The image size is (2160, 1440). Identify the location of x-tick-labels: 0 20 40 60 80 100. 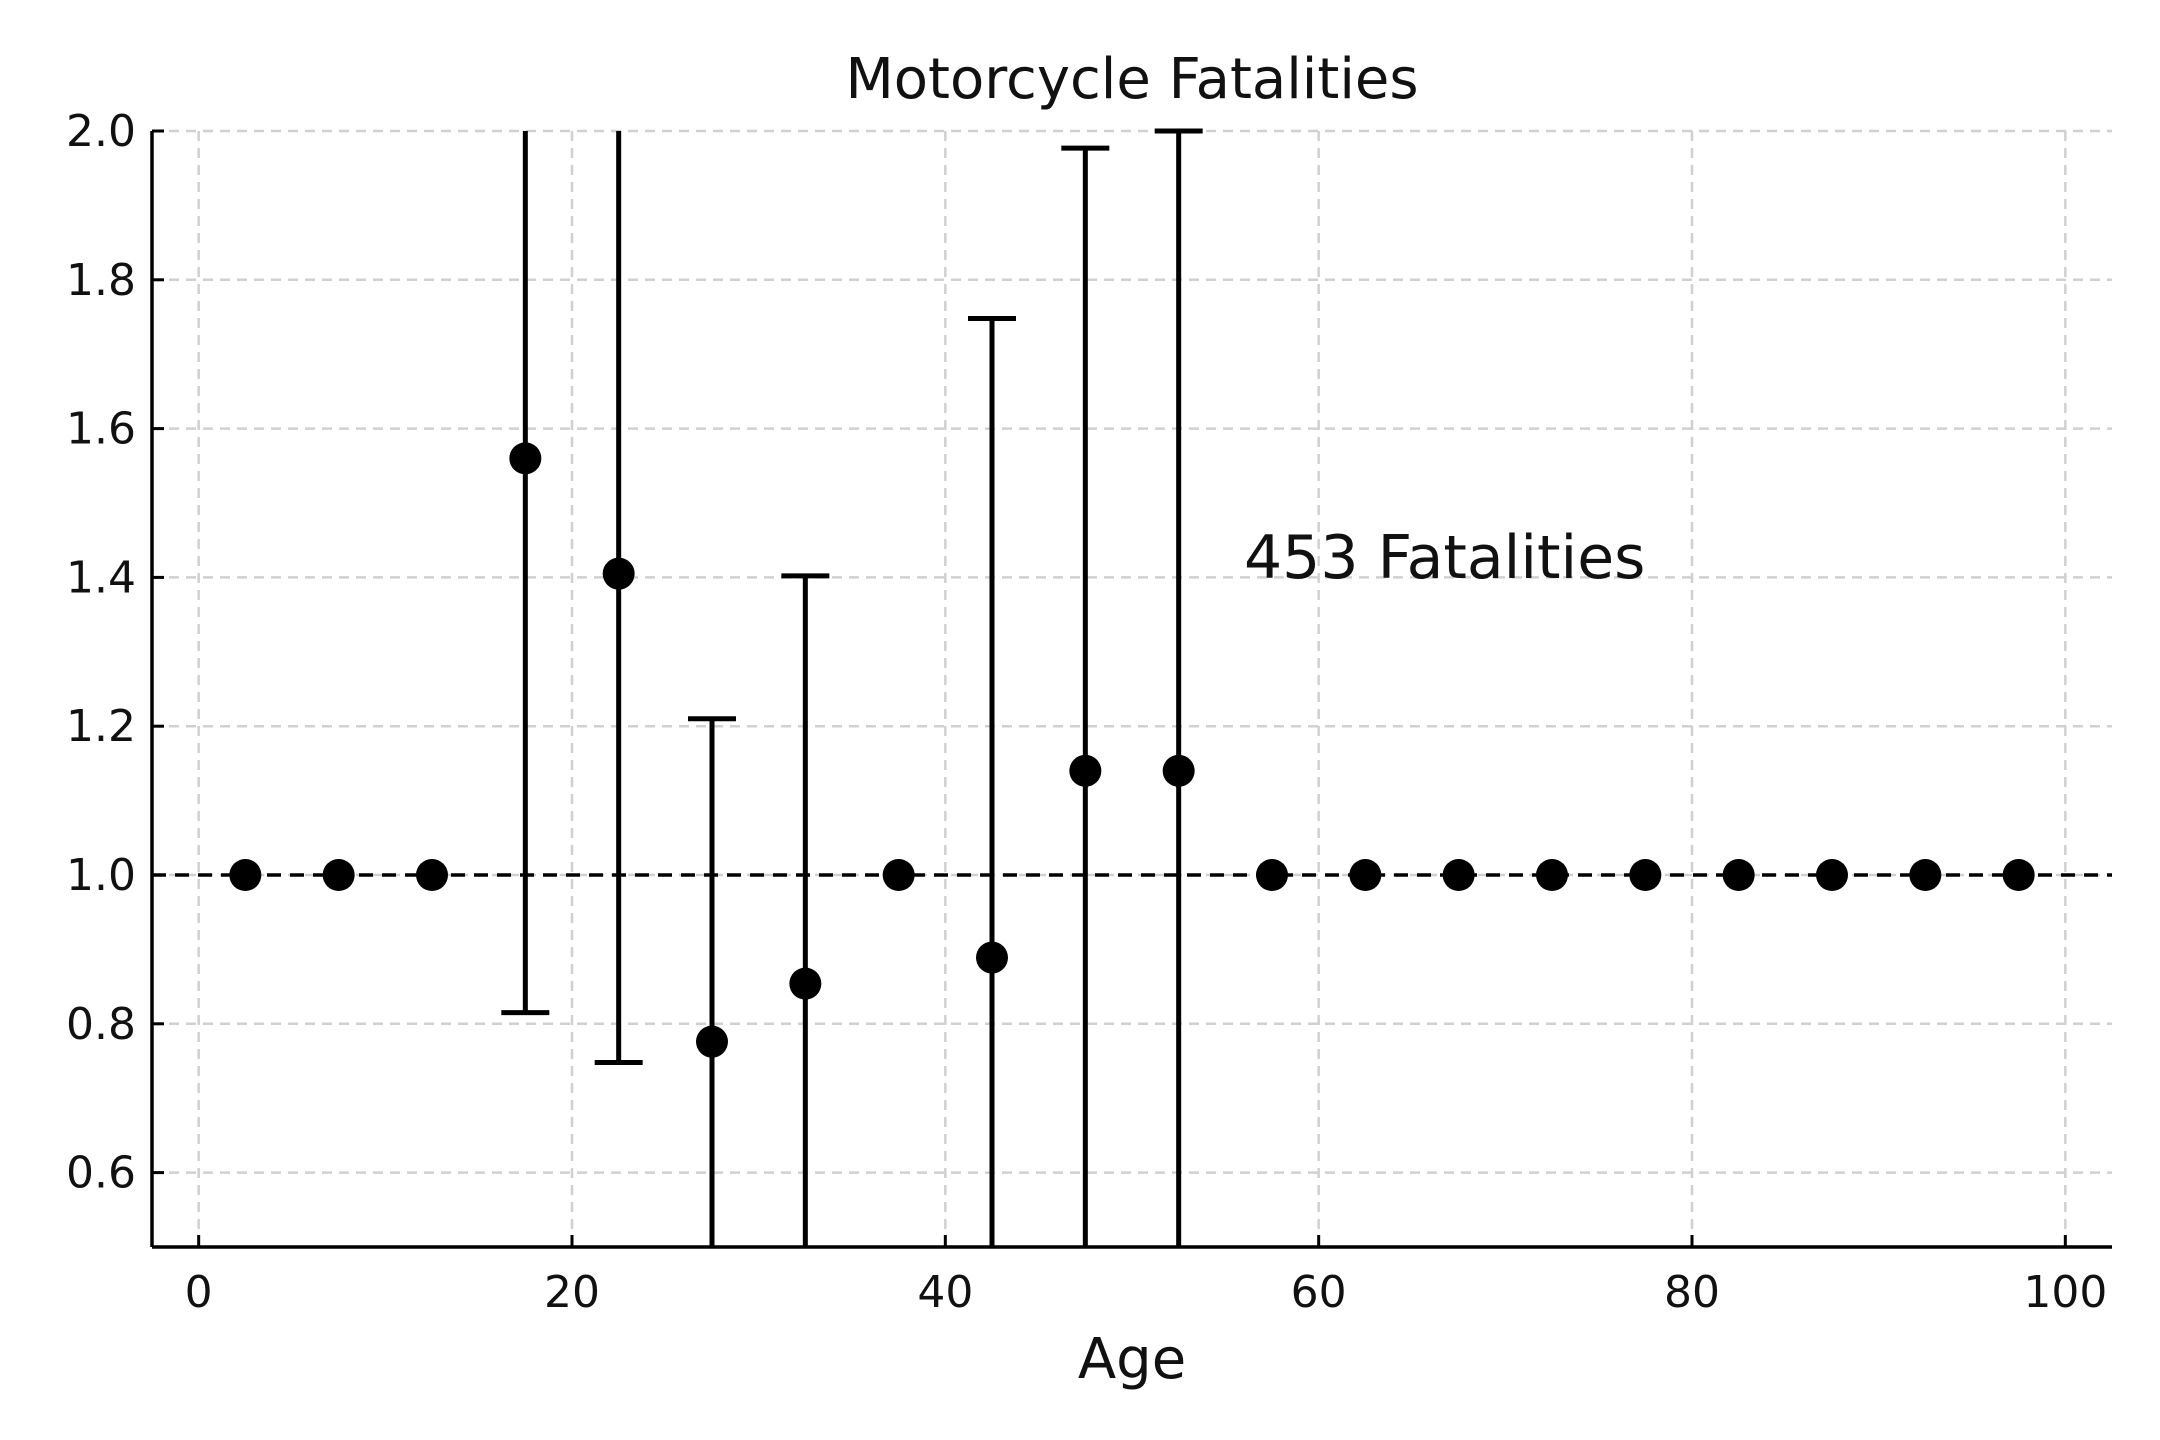
(1146, 1292).